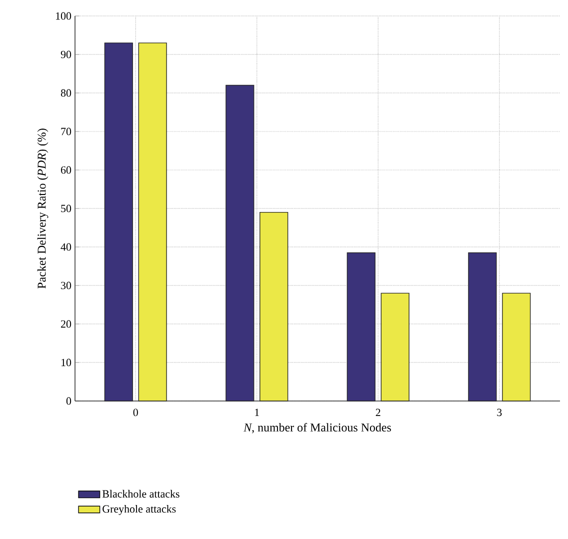 This screenshot has width=568, height=539. I want to click on y-tick-label: 50, so click(66, 208).